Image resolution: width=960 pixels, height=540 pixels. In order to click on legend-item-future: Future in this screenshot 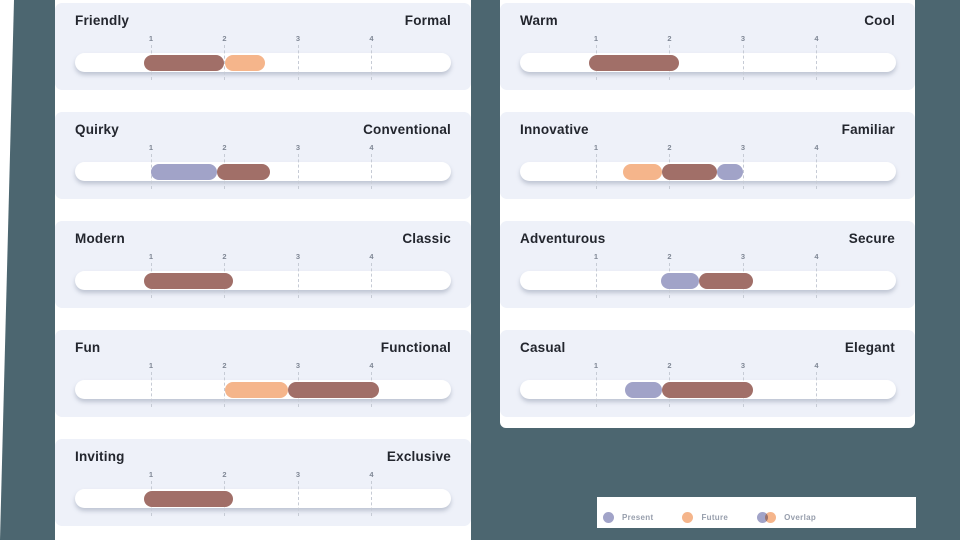, I will do `click(705, 517)`.